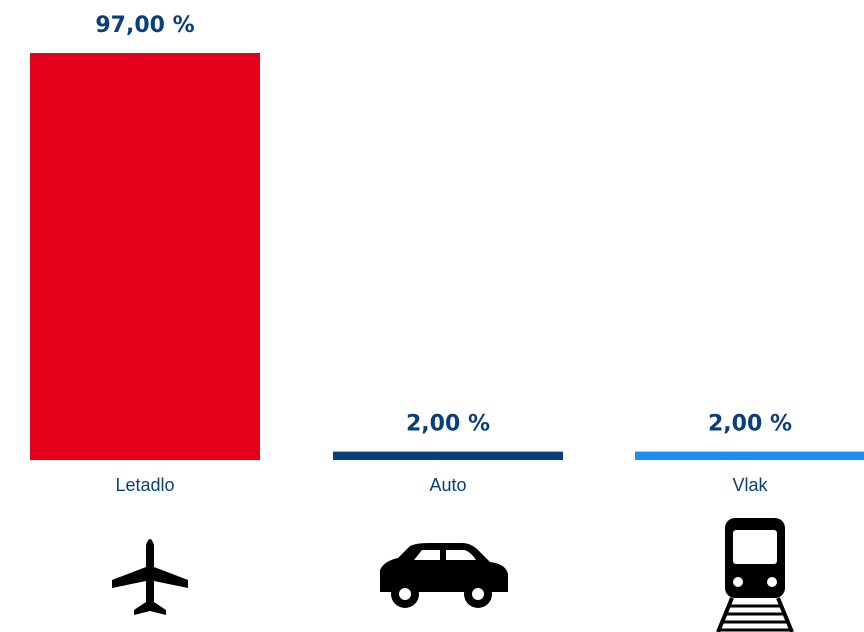  What do you see at coordinates (144, 485) in the screenshot?
I see `category-label: Letadlo` at bounding box center [144, 485].